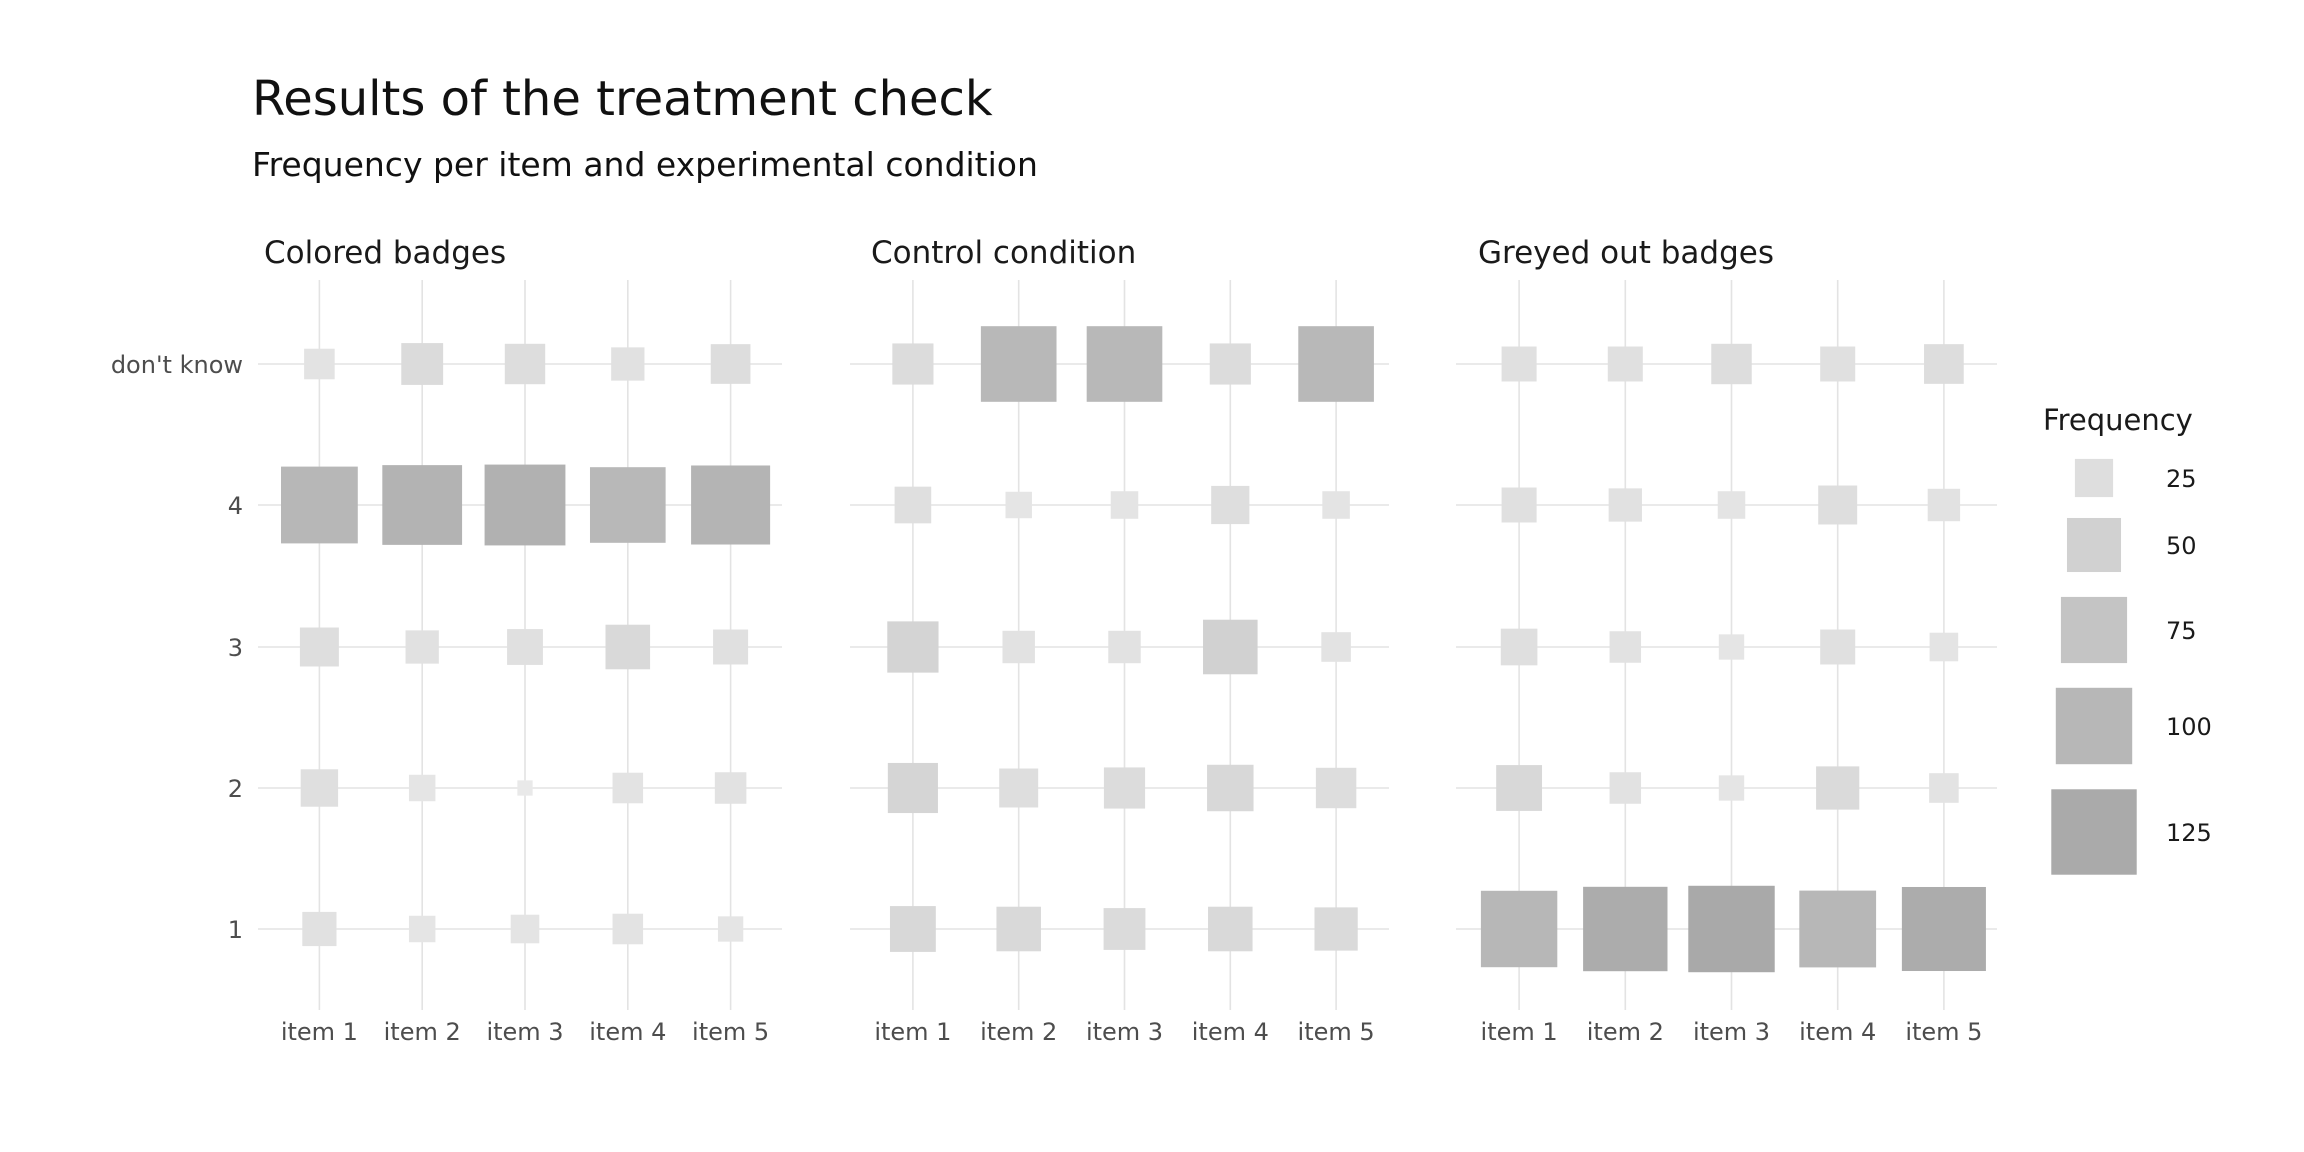  I want to click on chart-title: Results of the treatment check, so click(622, 99).